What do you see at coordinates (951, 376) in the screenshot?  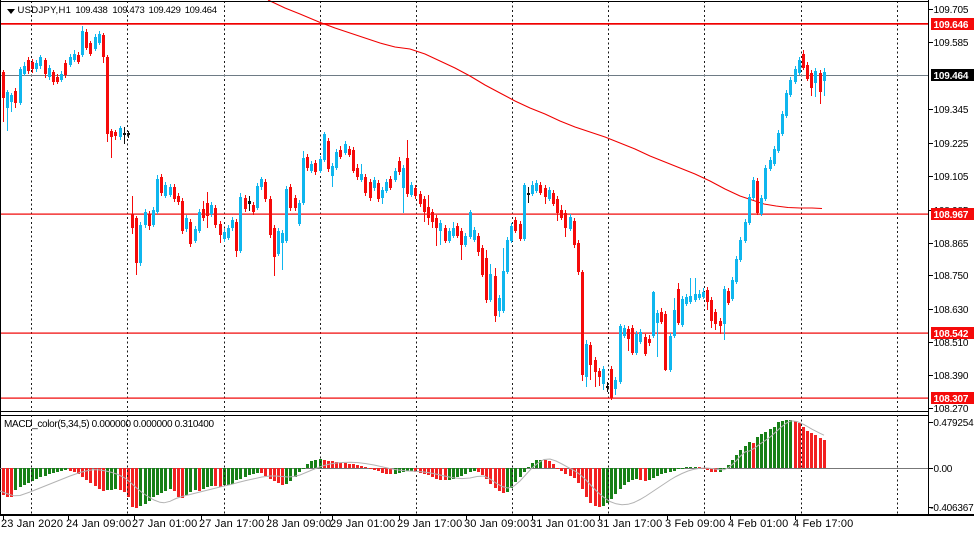 I see `svg-text: 108.390` at bounding box center [951, 376].